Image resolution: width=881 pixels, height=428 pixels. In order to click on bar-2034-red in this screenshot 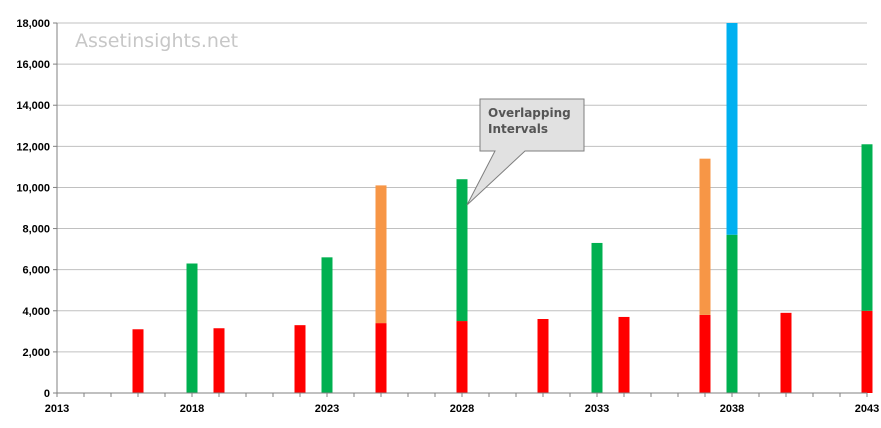, I will do `click(624, 354)`.